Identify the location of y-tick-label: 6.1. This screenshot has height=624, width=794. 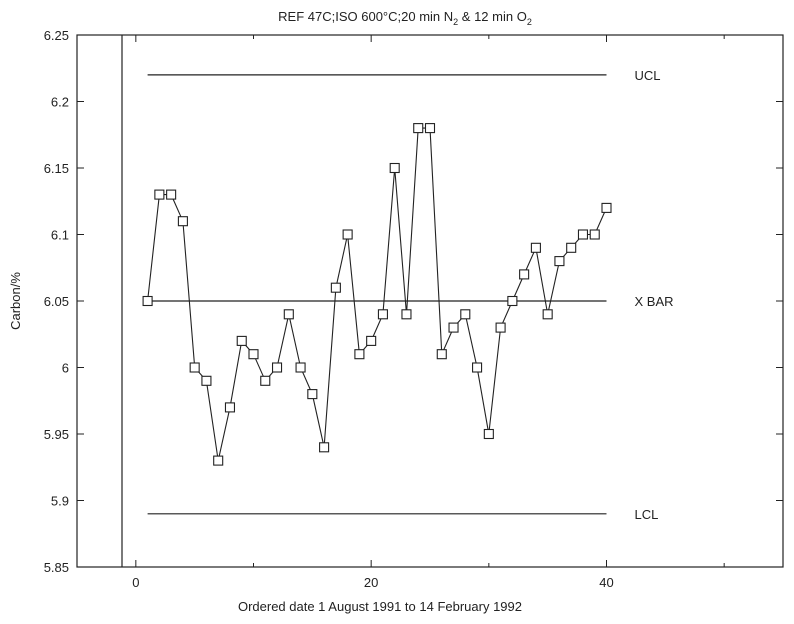
(60, 235).